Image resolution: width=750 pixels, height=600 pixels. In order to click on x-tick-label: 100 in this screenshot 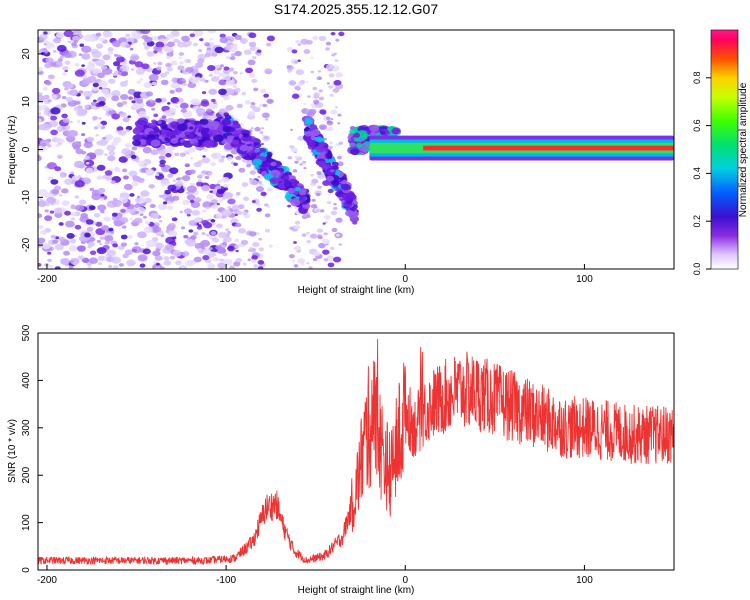, I will do `click(584, 279)`.